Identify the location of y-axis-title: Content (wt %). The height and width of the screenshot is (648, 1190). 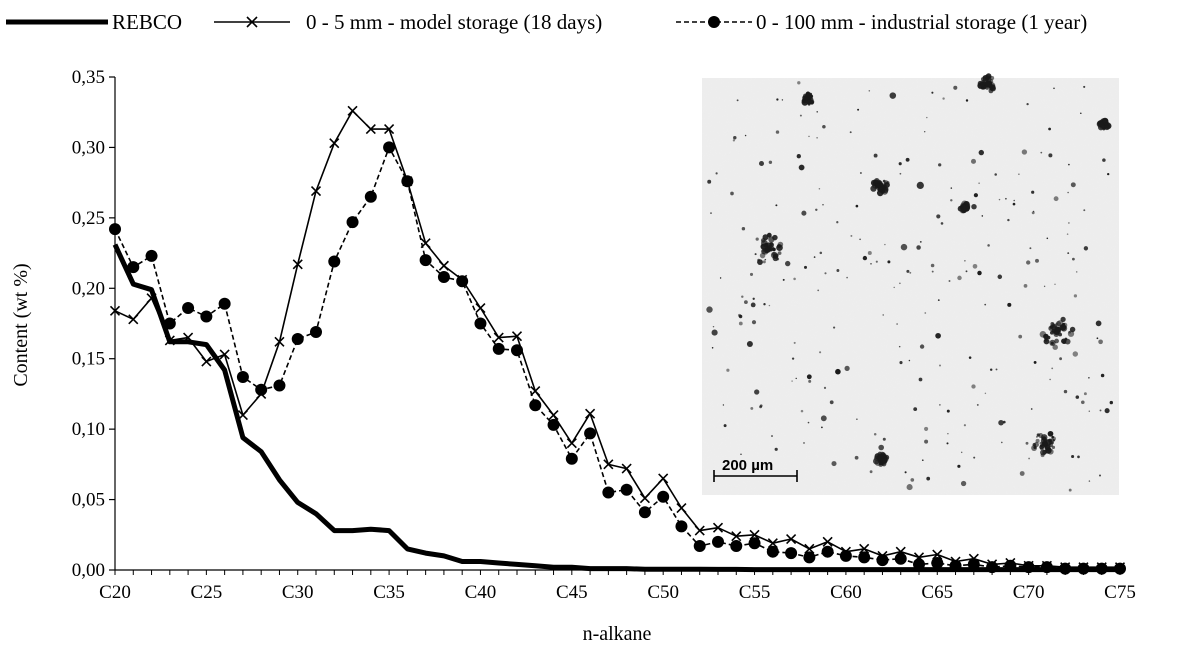
(21, 324).